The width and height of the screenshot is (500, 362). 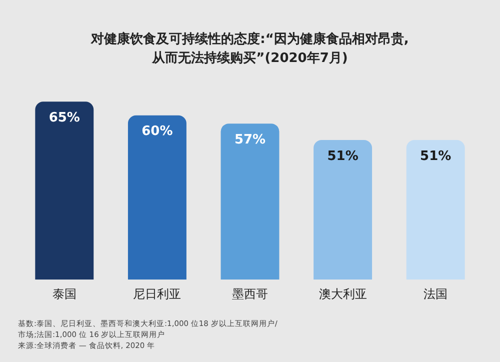 What do you see at coordinates (342, 293) in the screenshot?
I see `x-tick-label: 澳大利亚` at bounding box center [342, 293].